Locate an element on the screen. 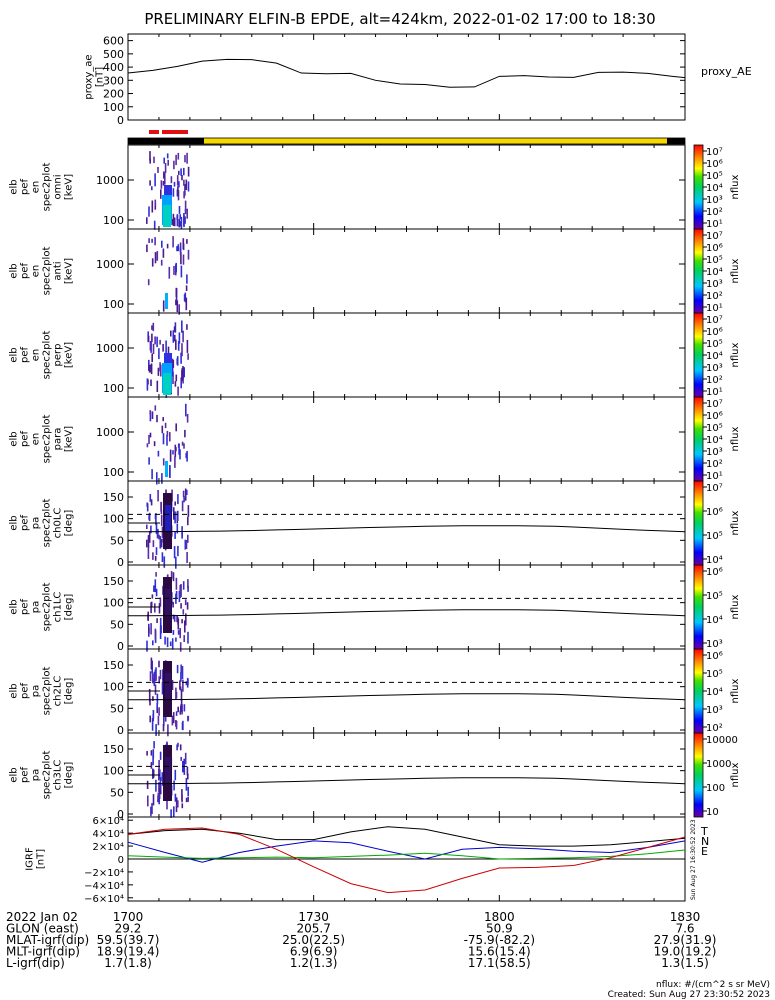  spec2plot-para-ylabel: spec2plot is located at coordinates (47, 439).